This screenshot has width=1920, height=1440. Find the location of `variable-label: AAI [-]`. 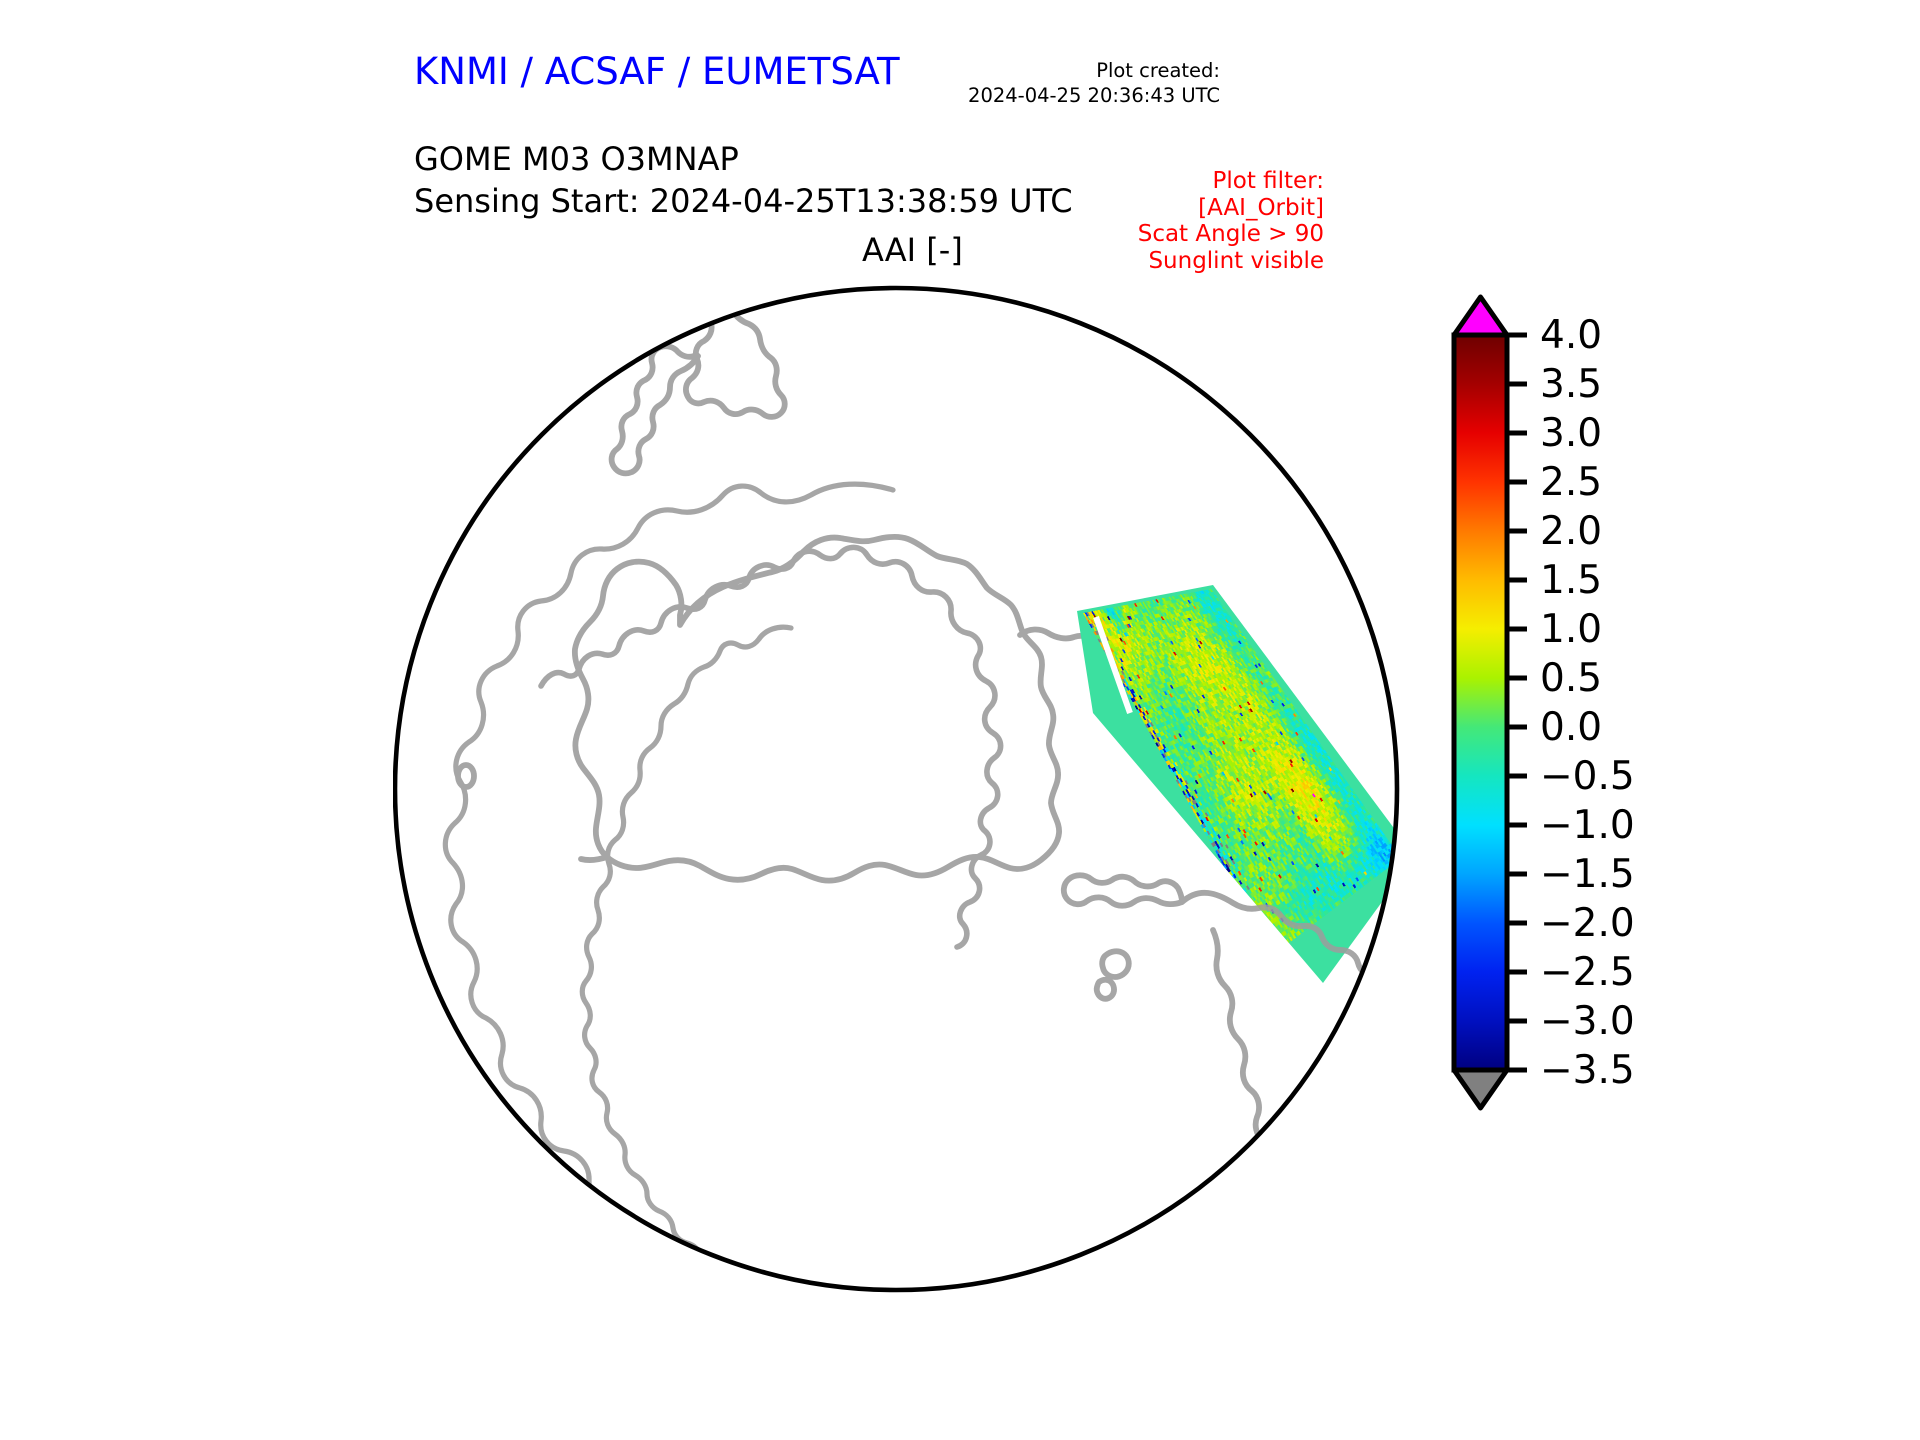

variable-label: AAI [-] is located at coordinates (912, 250).